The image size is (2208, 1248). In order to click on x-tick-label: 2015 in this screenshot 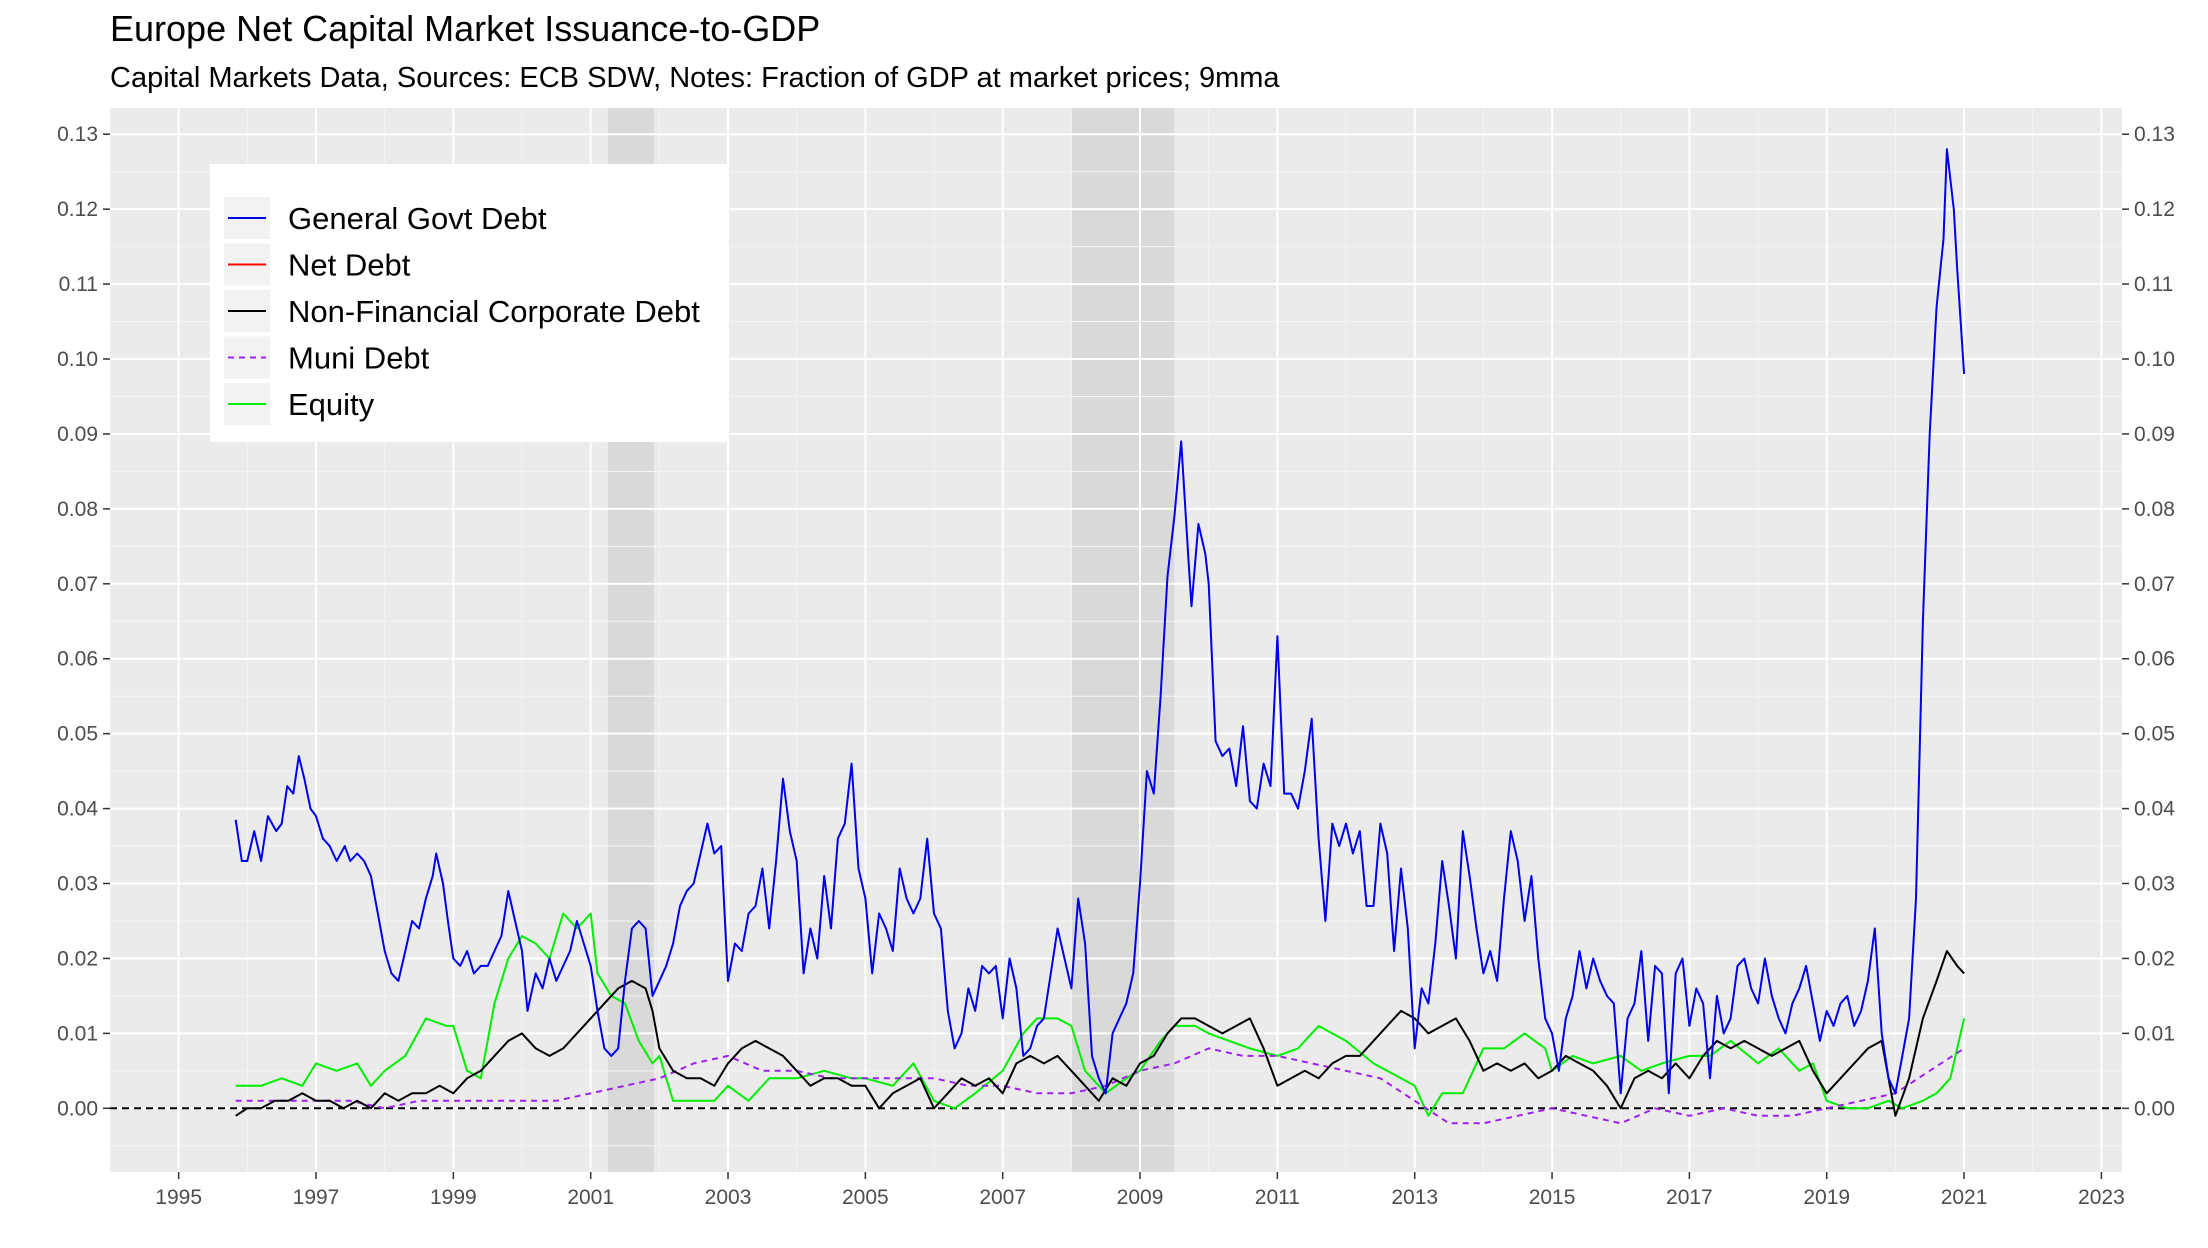, I will do `click(1552, 1197)`.